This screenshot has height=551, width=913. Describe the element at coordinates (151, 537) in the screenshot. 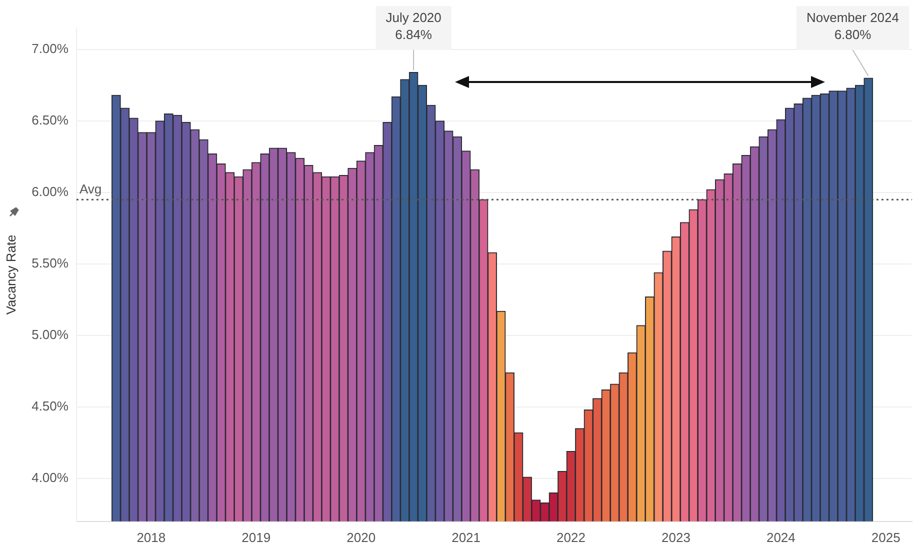

I see `x-tick-label: 2018` at that location.